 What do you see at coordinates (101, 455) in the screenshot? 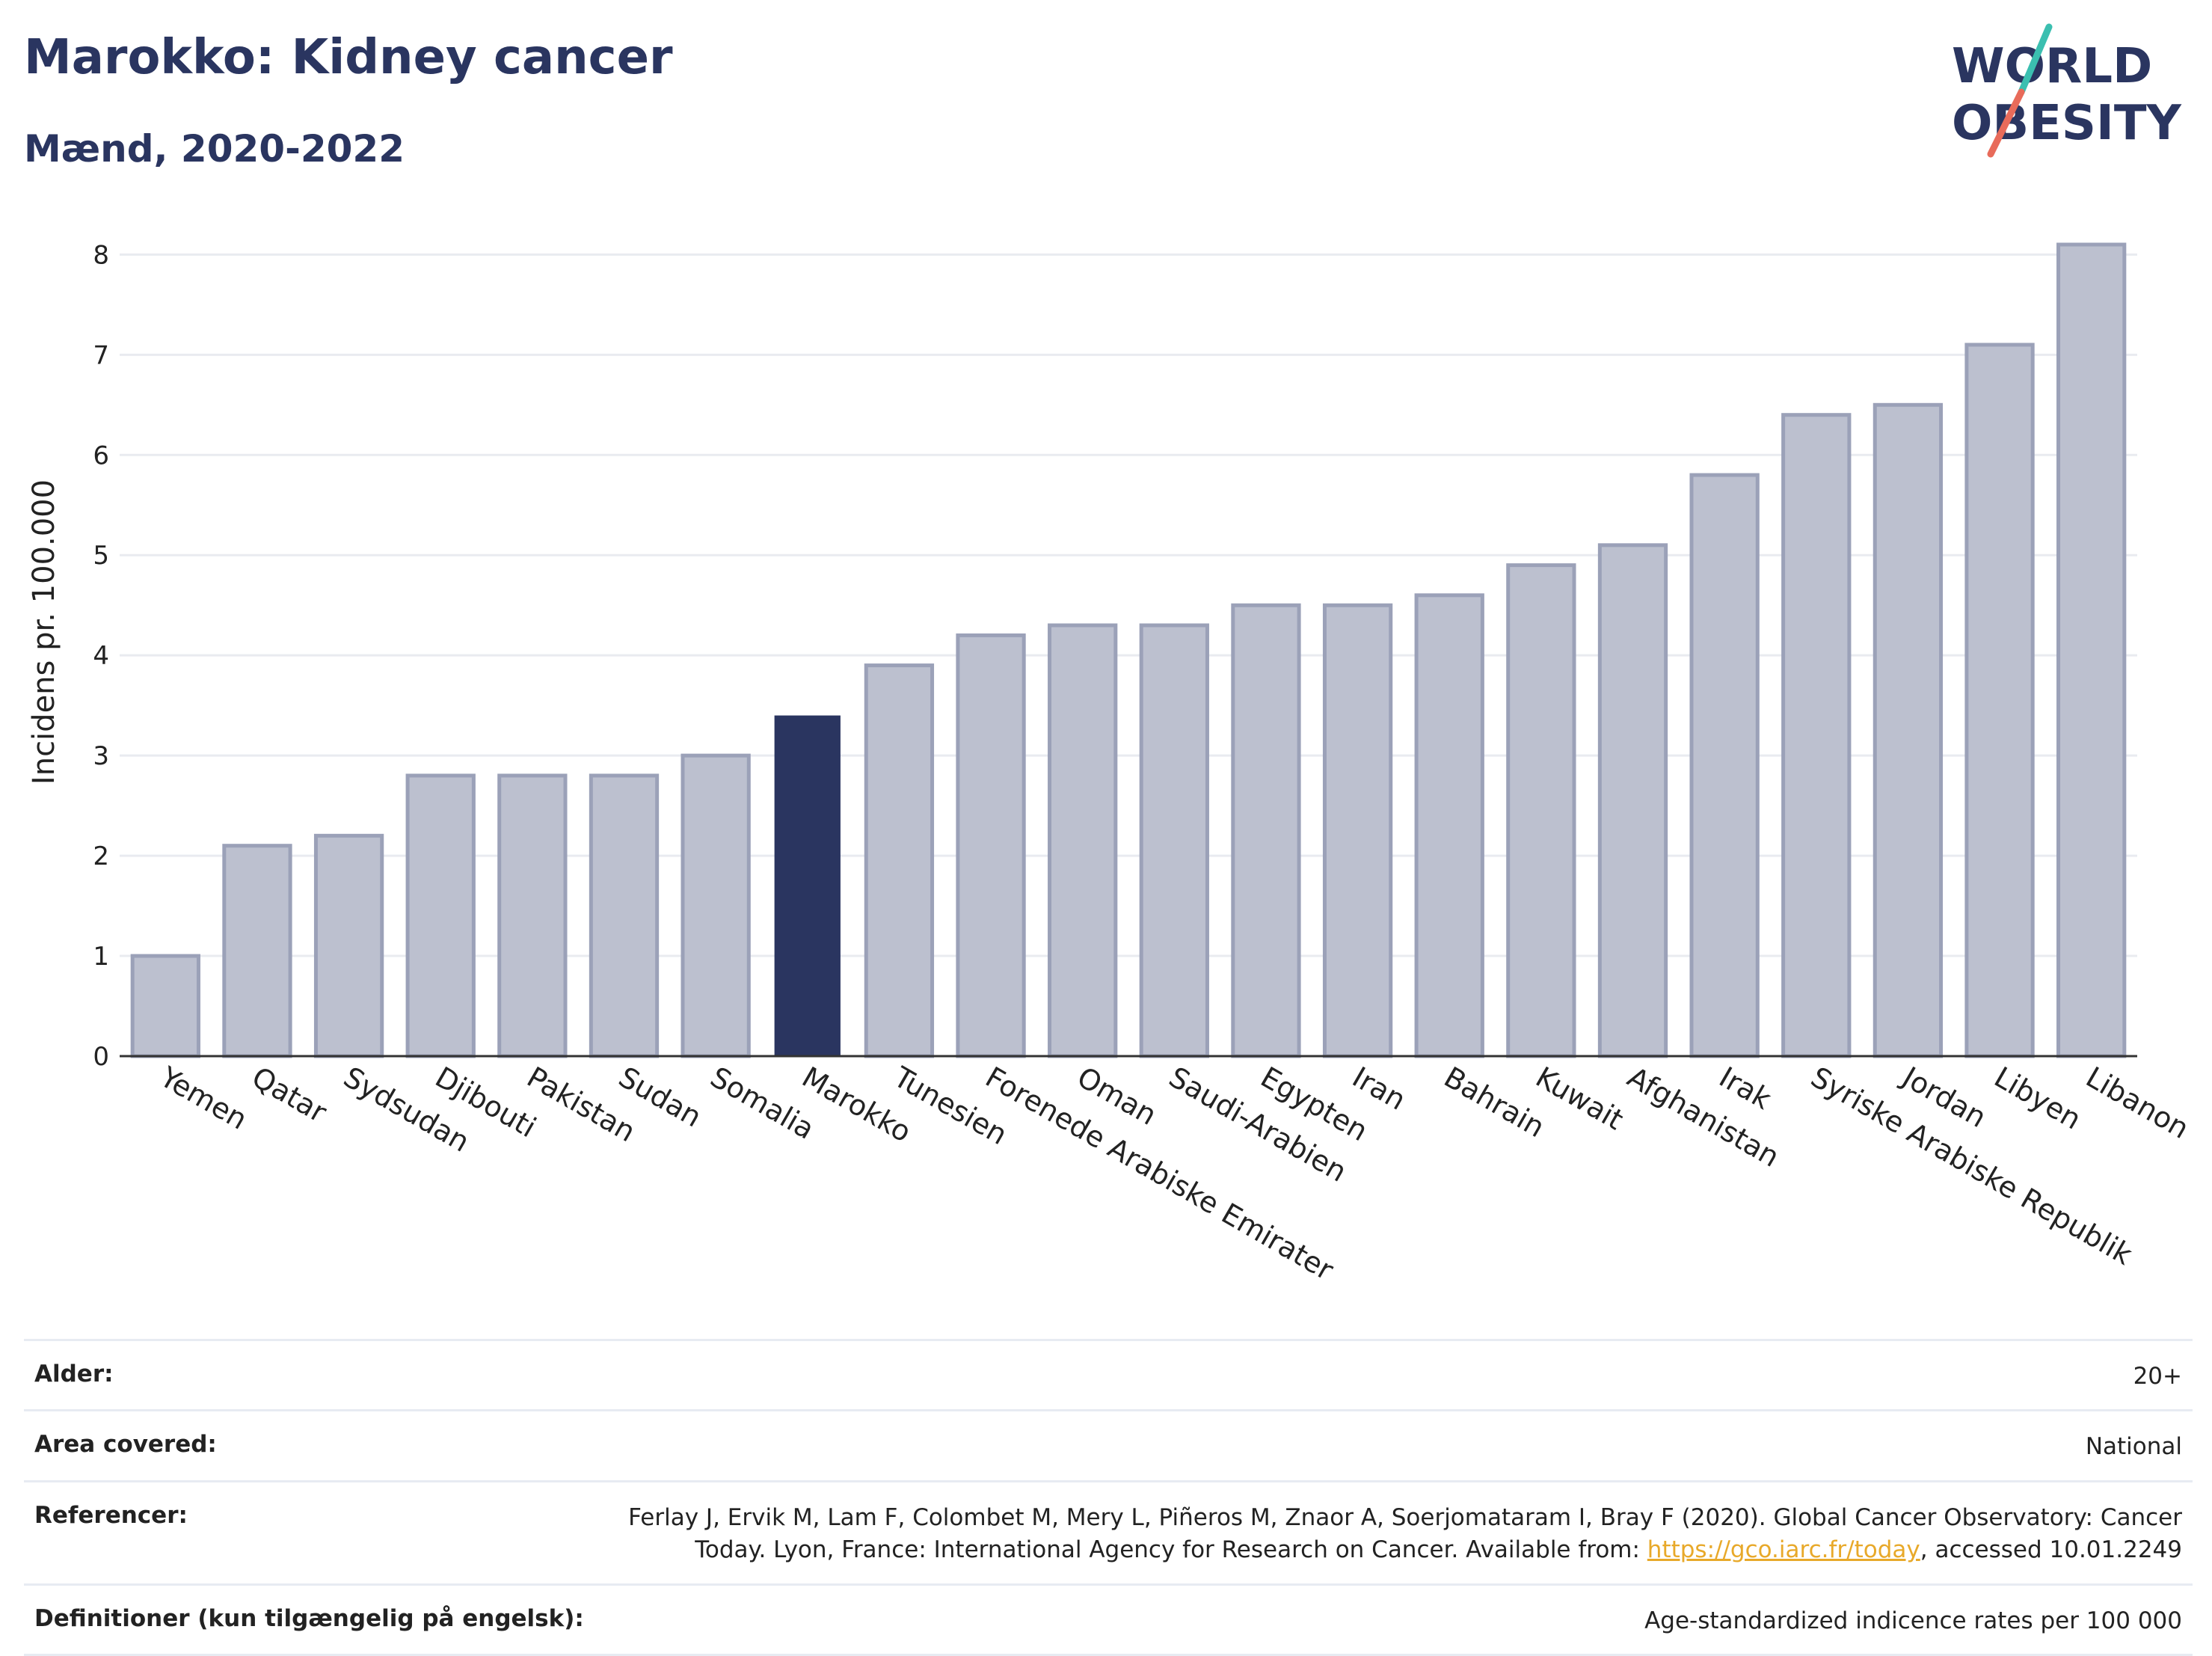
I see `y-tick-label: 6` at bounding box center [101, 455].